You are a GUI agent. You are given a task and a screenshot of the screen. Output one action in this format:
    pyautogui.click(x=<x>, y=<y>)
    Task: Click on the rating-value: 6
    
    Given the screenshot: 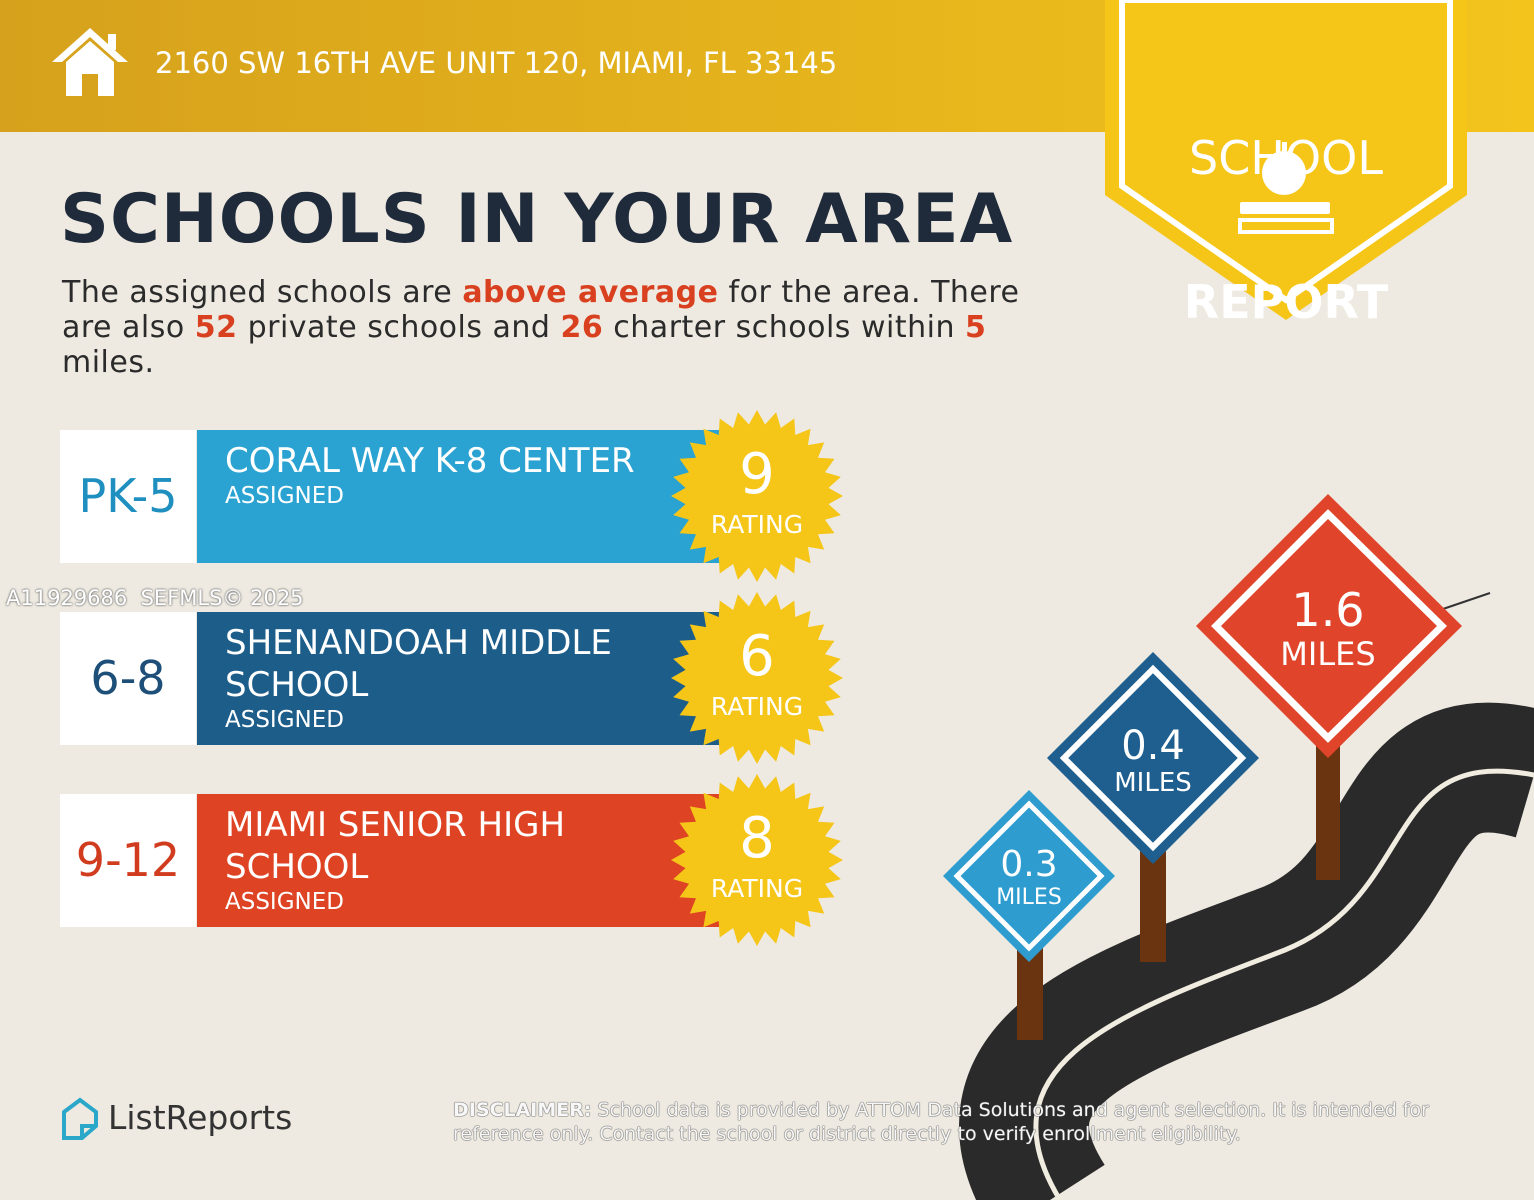 What is the action you would take?
    pyautogui.click(x=757, y=656)
    